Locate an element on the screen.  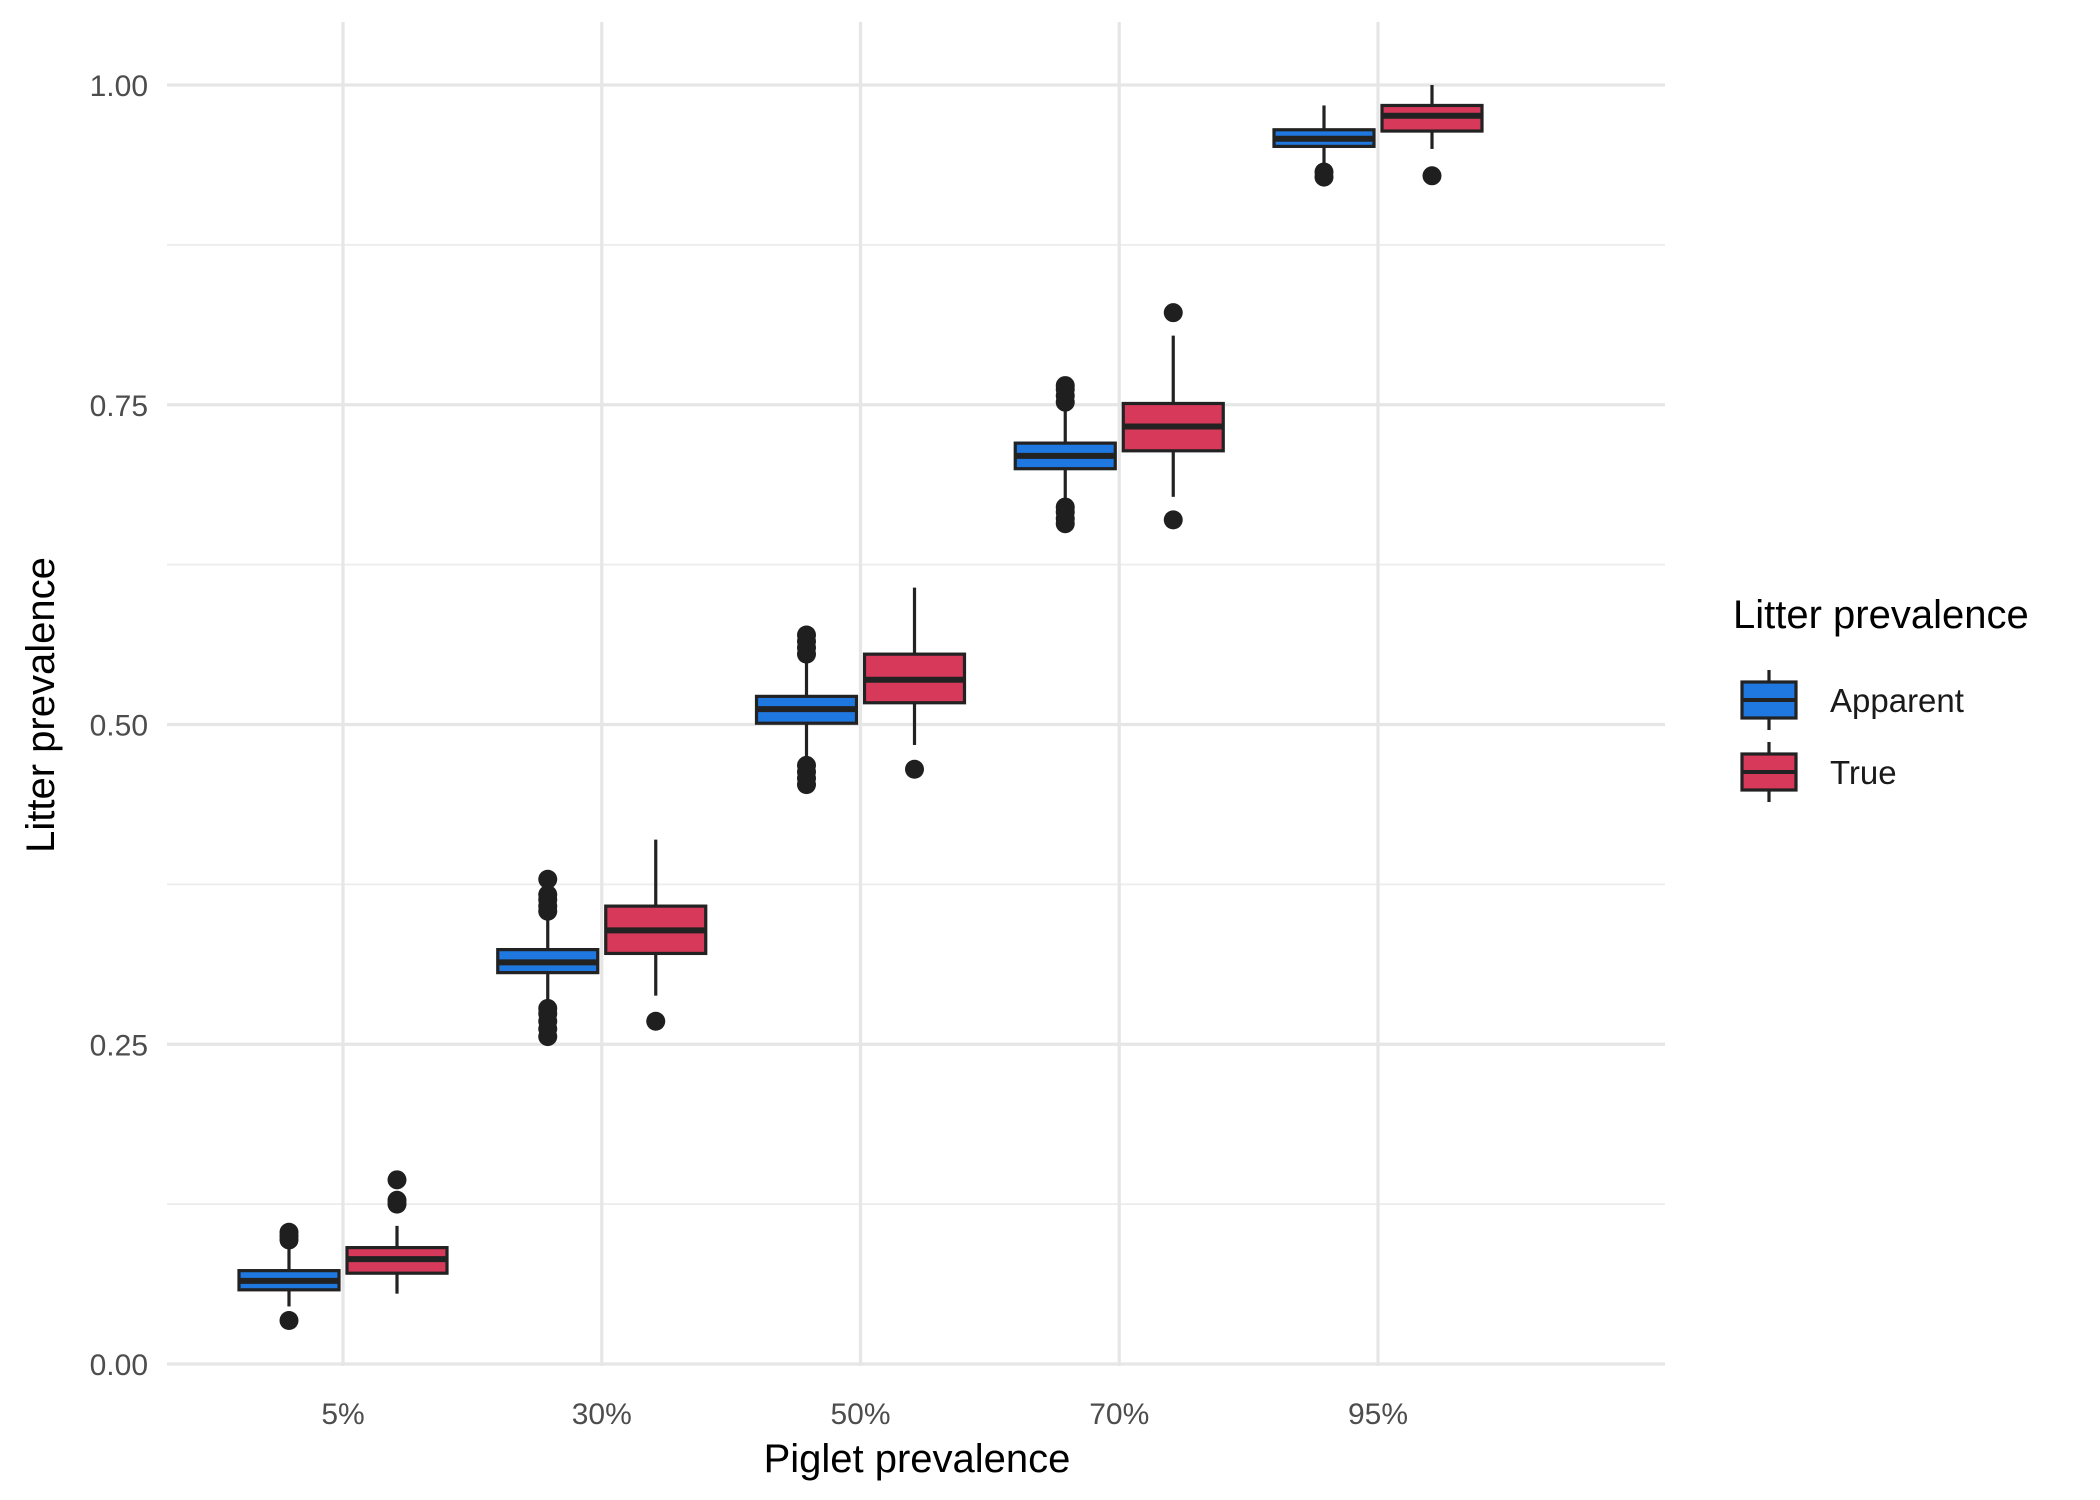
y-tick-label: 0.75 is located at coordinates (119, 406).